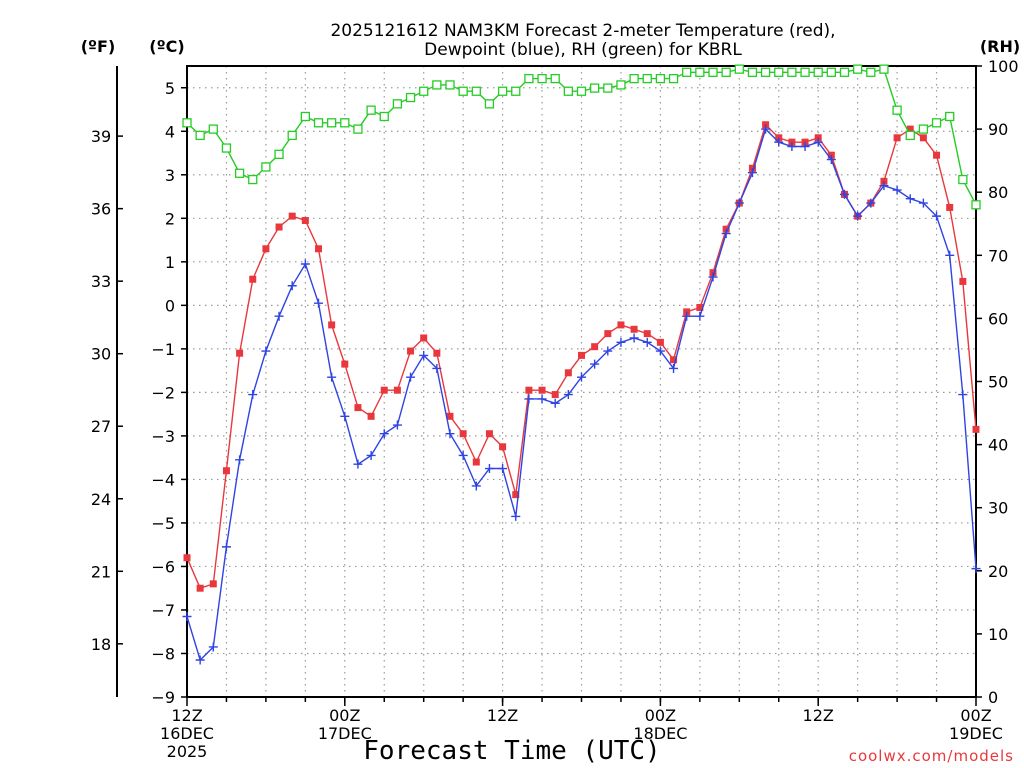  I want to click on celsius-tick-label: 3, so click(170, 175).